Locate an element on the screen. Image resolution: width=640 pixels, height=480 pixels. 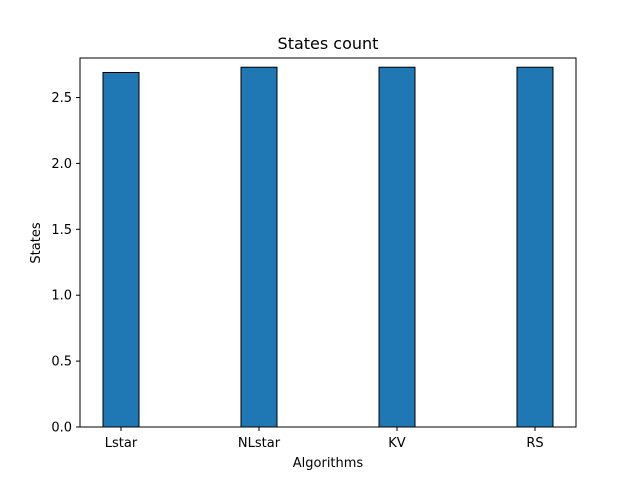
y-axis: 0.0 0.5 1.0 1.5 2.0 2.5 is located at coordinates (65, 263).